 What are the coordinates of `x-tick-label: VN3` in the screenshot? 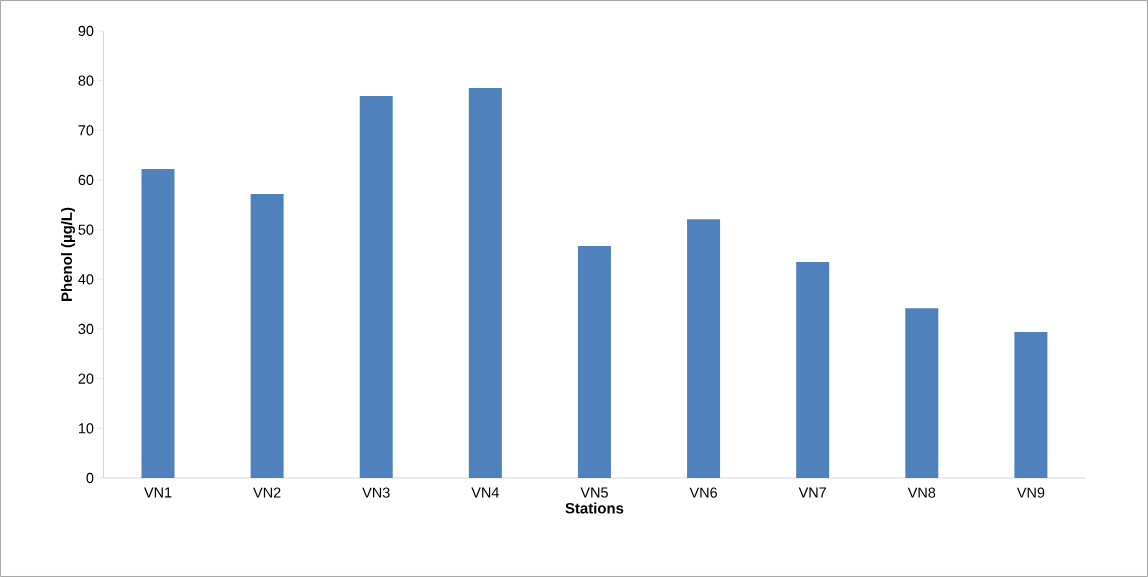 It's located at (376, 492).